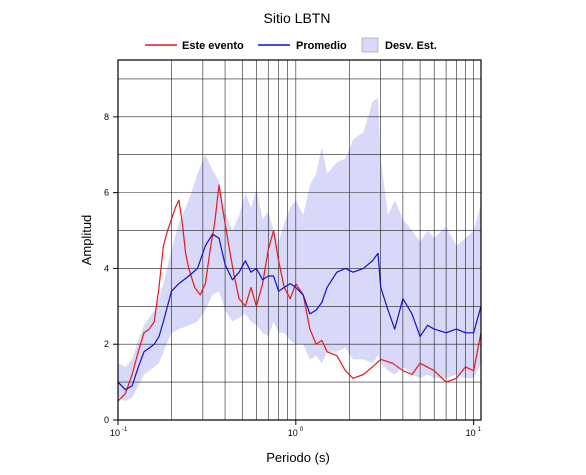 Image resolution: width=586 pixels, height=475 pixels. I want to click on x-axis-label: Periodo (s), so click(298, 457).